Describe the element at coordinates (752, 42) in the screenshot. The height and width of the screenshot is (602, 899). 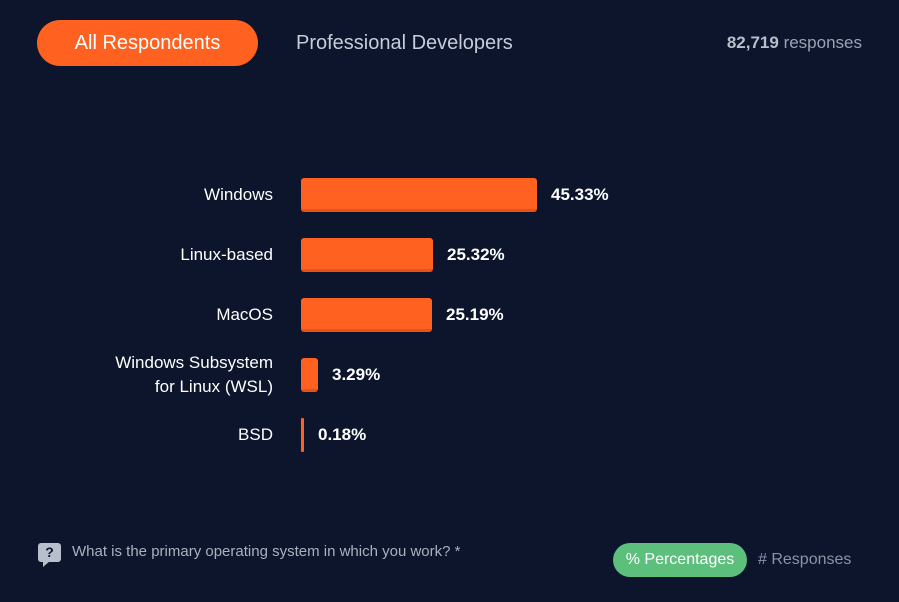
I see `responses-count-value: 82,719` at that location.